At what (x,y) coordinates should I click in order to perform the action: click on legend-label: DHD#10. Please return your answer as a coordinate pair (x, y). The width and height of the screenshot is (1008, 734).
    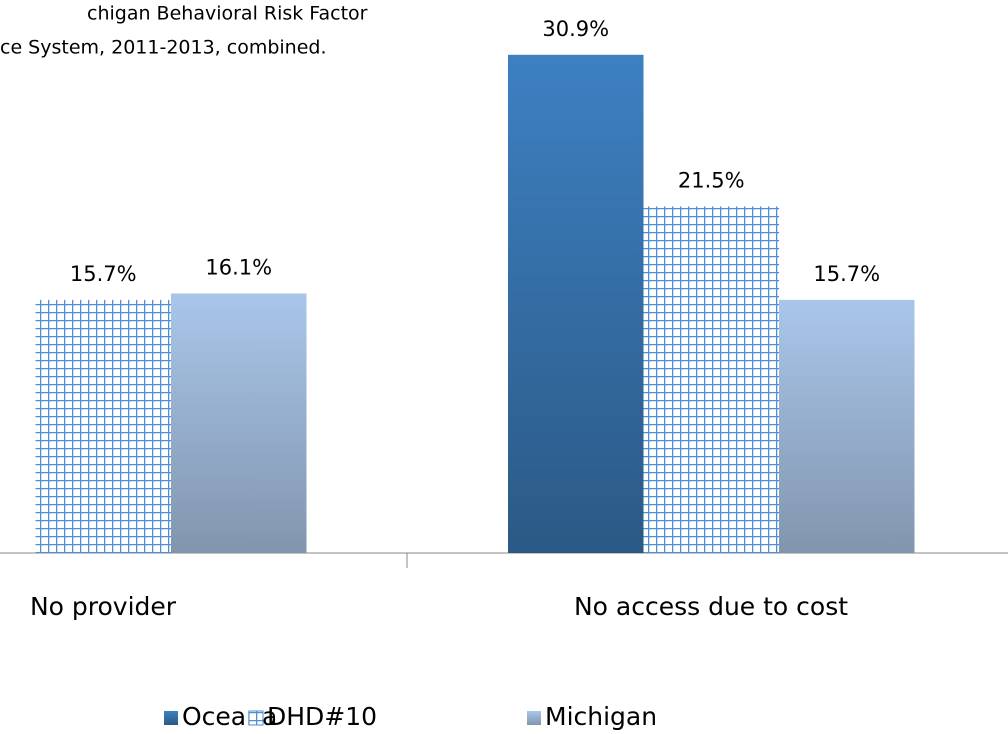
    Looking at the image, I should click on (322, 716).